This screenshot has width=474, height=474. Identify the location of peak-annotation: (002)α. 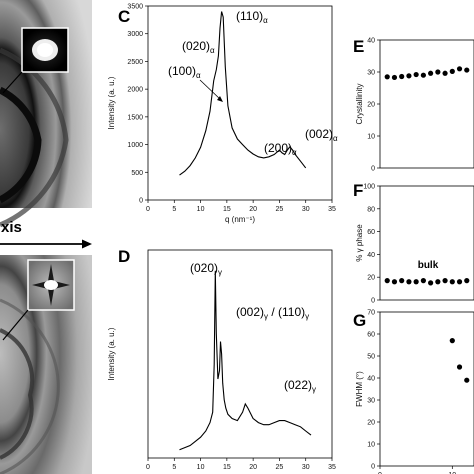
(321, 135).